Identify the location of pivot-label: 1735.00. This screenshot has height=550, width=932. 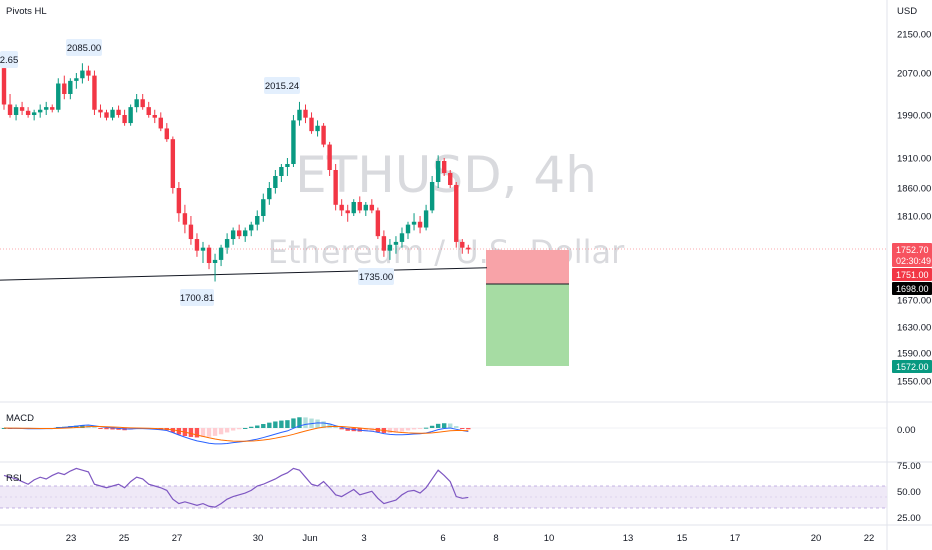
(376, 276).